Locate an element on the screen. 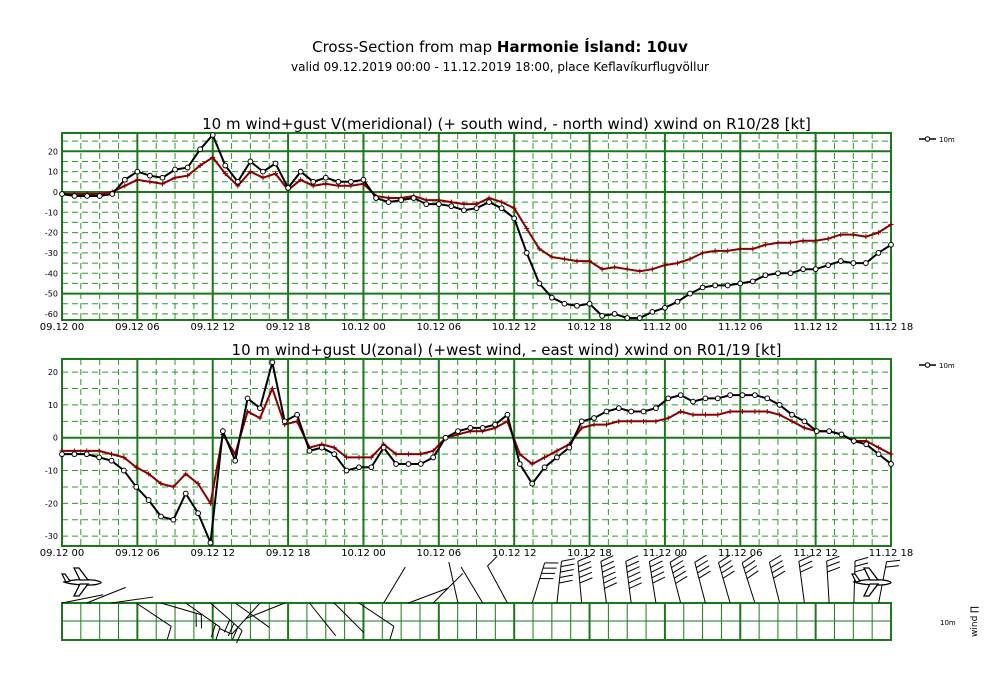 The image size is (1000, 679). wind-barb-strip: 10m wind ∏ is located at coordinates (520, 599).